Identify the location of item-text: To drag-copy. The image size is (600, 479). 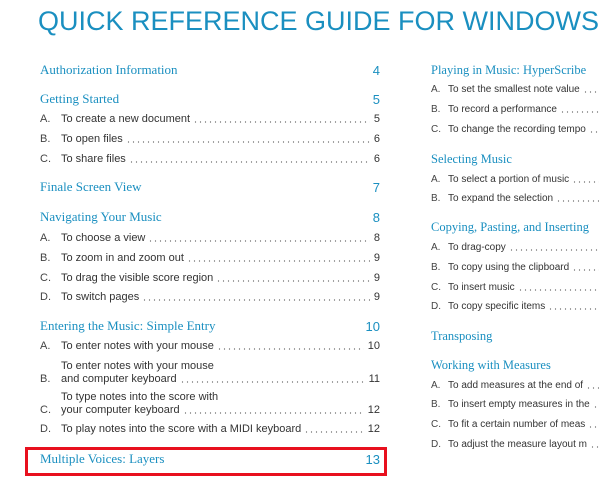
(523, 247).